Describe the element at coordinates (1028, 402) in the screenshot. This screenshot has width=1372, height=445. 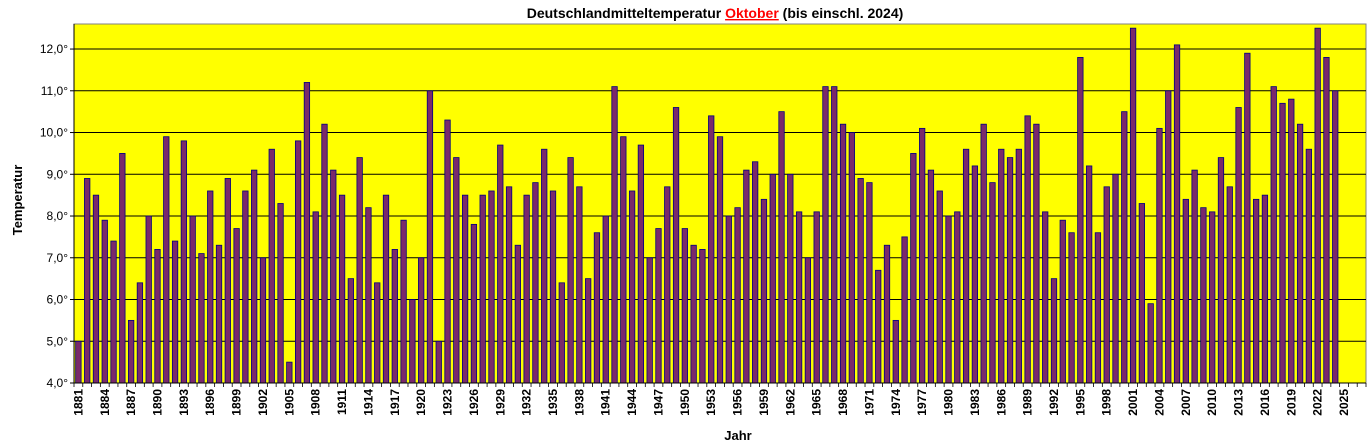
I see `x-tick-label: 1989` at that location.